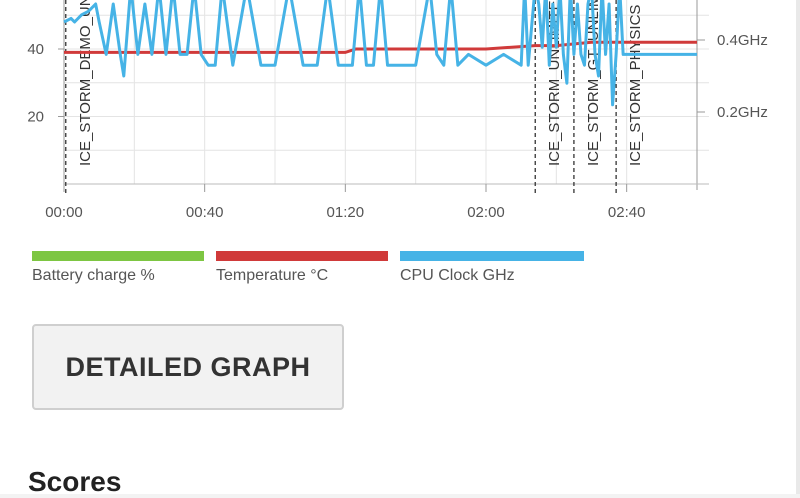 The image size is (800, 498). I want to click on legend-temperature-label: Temperature °C, so click(272, 275).